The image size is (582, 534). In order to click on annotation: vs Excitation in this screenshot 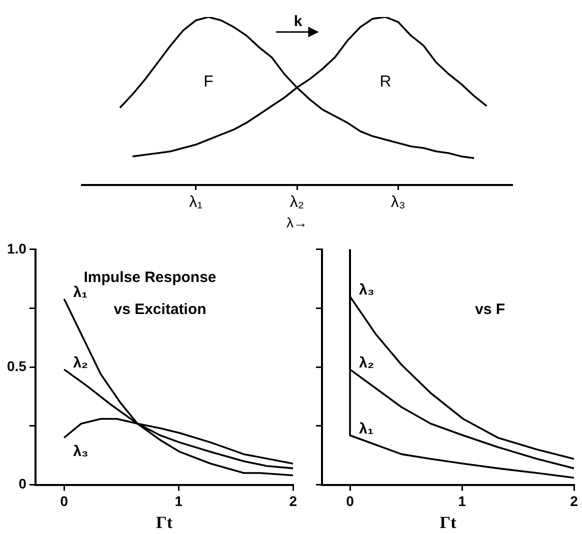, I will do `click(160, 309)`.